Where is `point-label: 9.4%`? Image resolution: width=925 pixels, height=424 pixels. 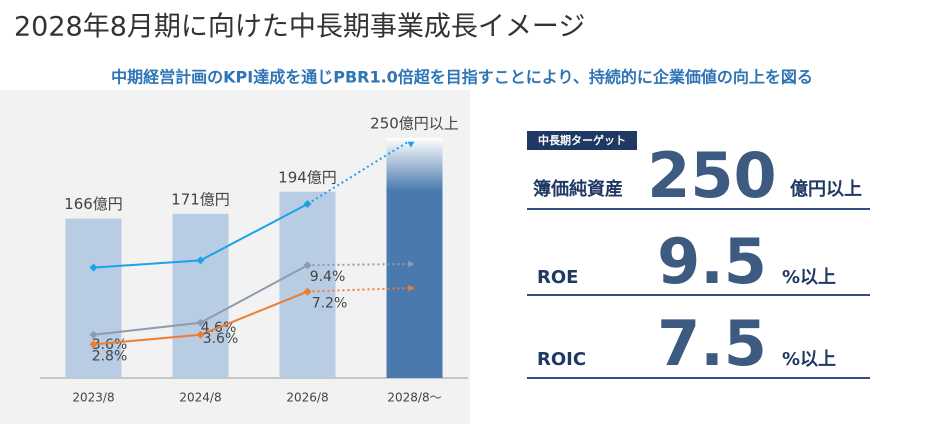 point-label: 9.4% is located at coordinates (328, 277).